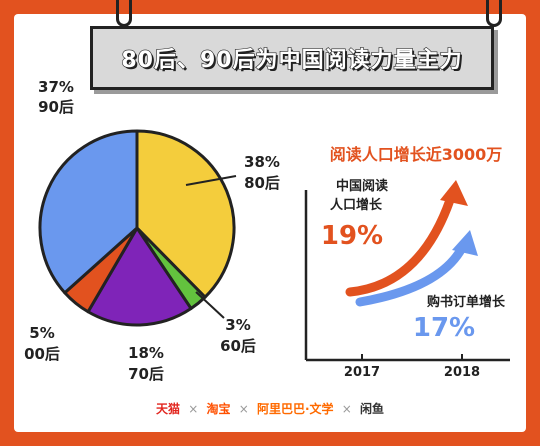 This screenshot has width=540, height=446. I want to click on brand-alibaba-literature: 阿里巴巴·文学, so click(295, 409).